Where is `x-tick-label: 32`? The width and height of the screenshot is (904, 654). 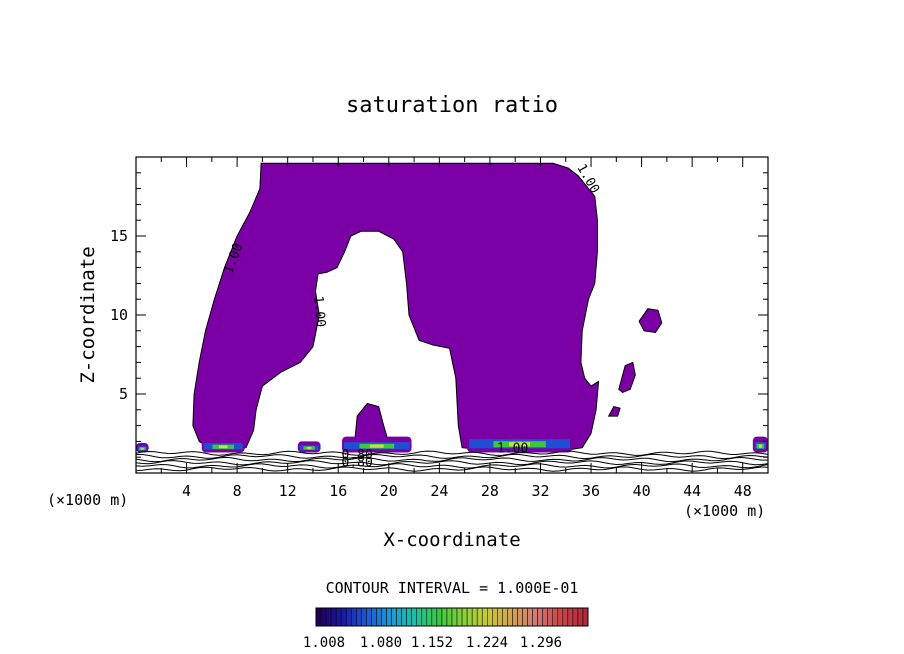
x-tick-label: 32 is located at coordinates (540, 491).